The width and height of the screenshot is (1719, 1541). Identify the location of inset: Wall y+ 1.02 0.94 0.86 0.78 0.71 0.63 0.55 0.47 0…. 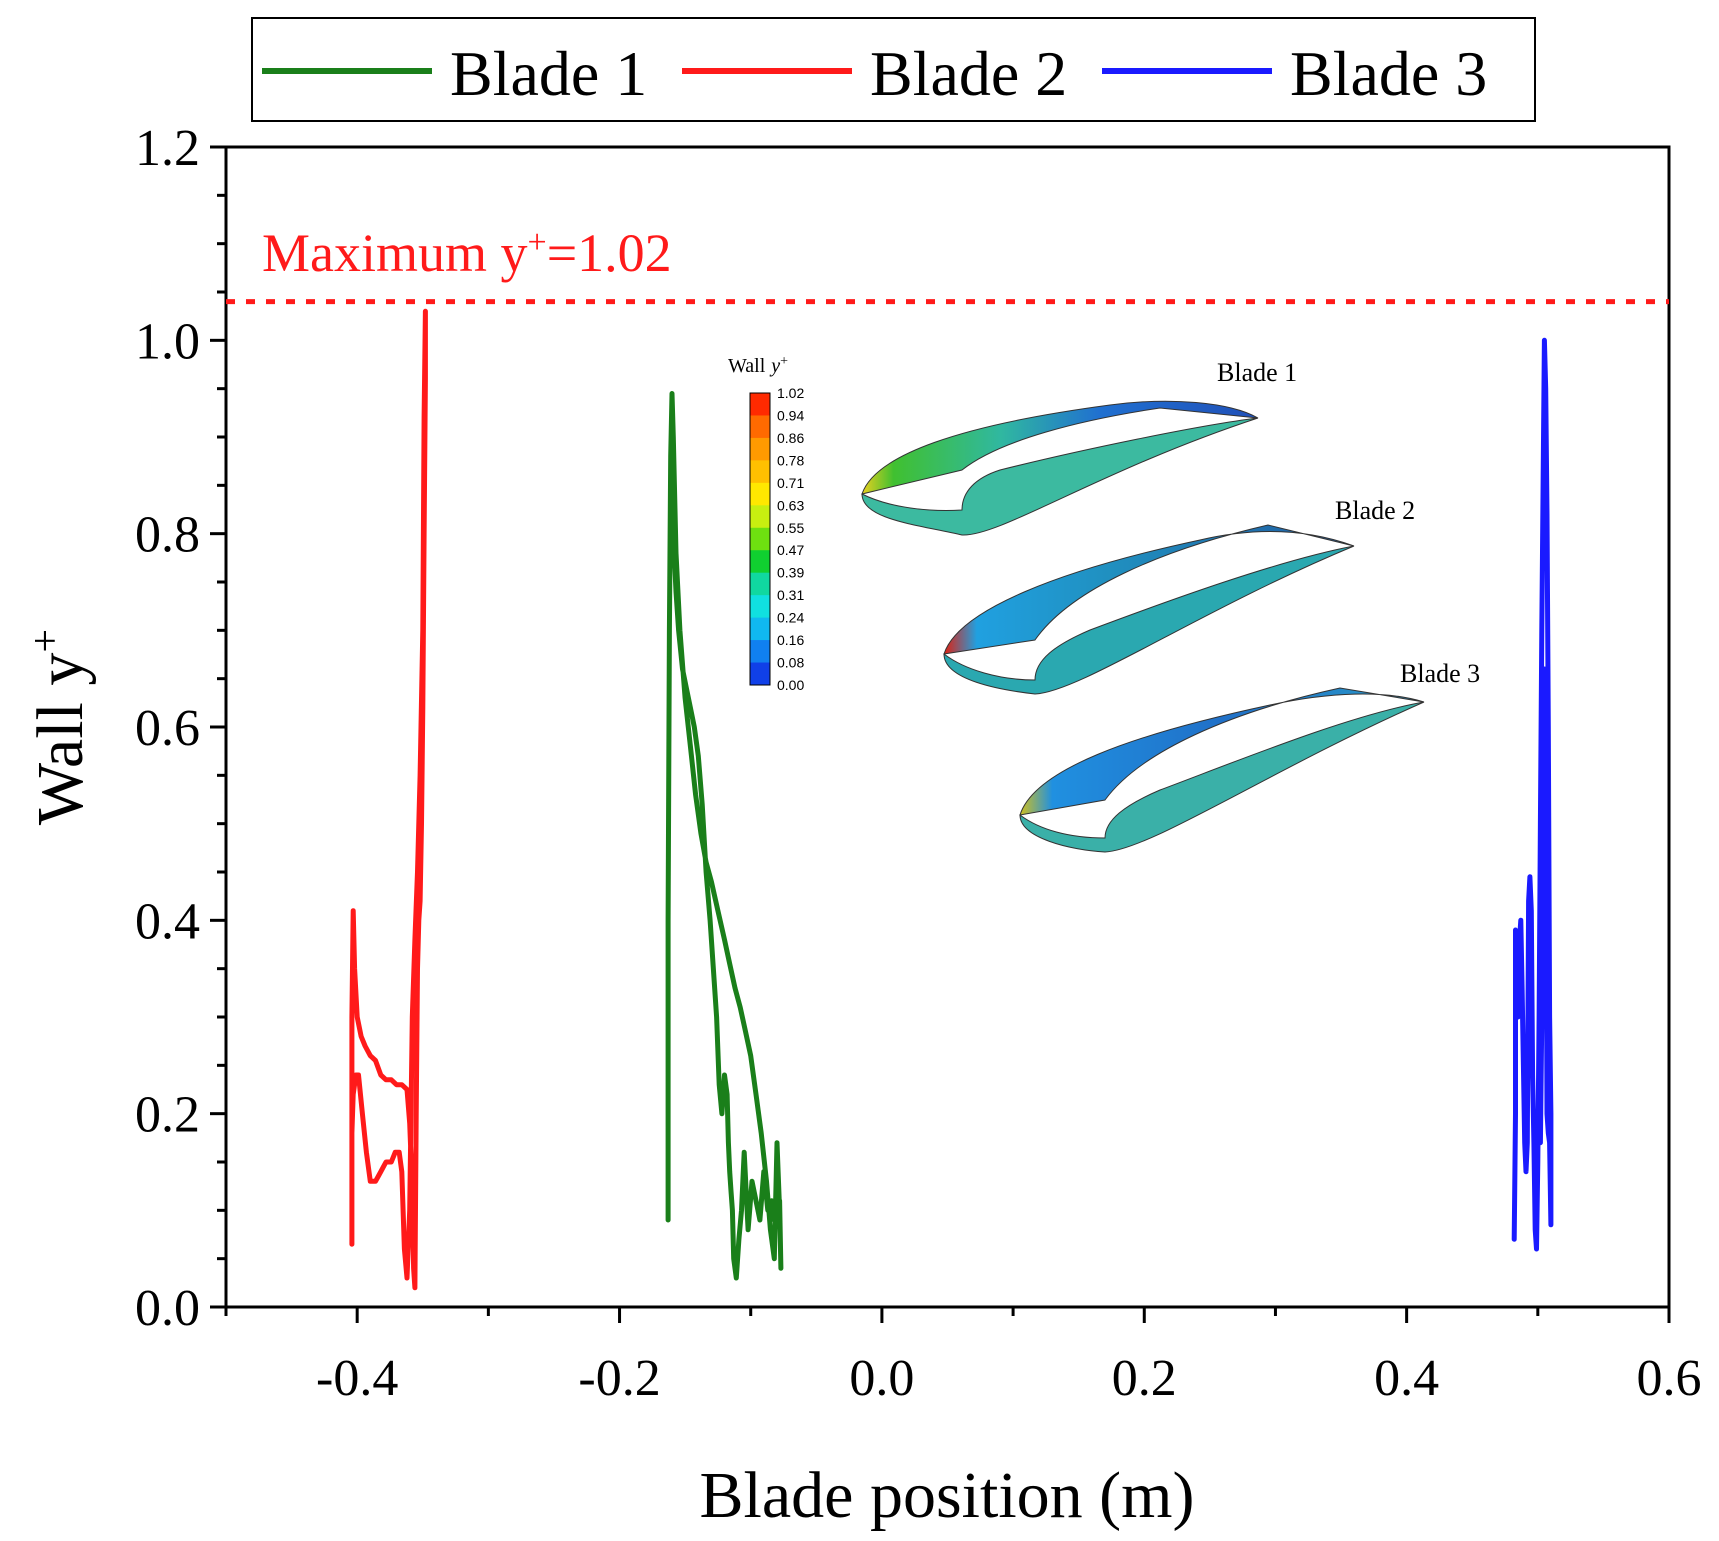
(1104, 603).